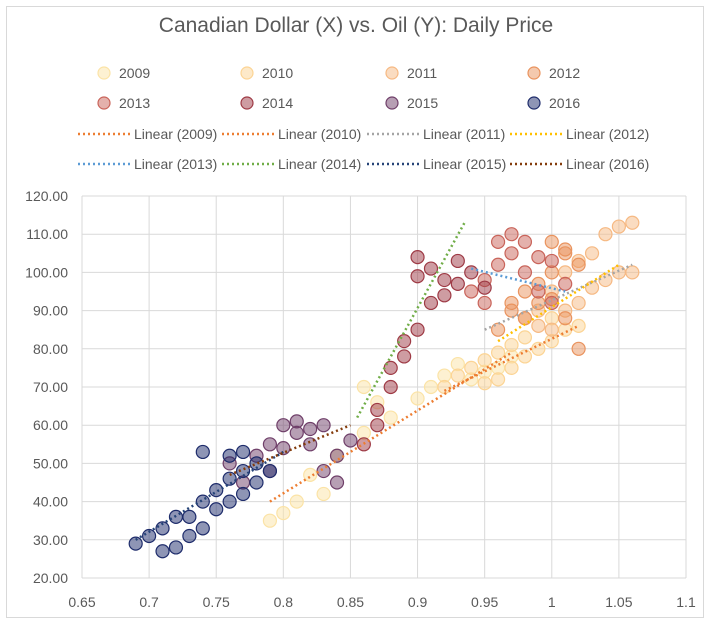 The height and width of the screenshot is (630, 712). I want to click on x-tick-label: 0.8, so click(284, 602).